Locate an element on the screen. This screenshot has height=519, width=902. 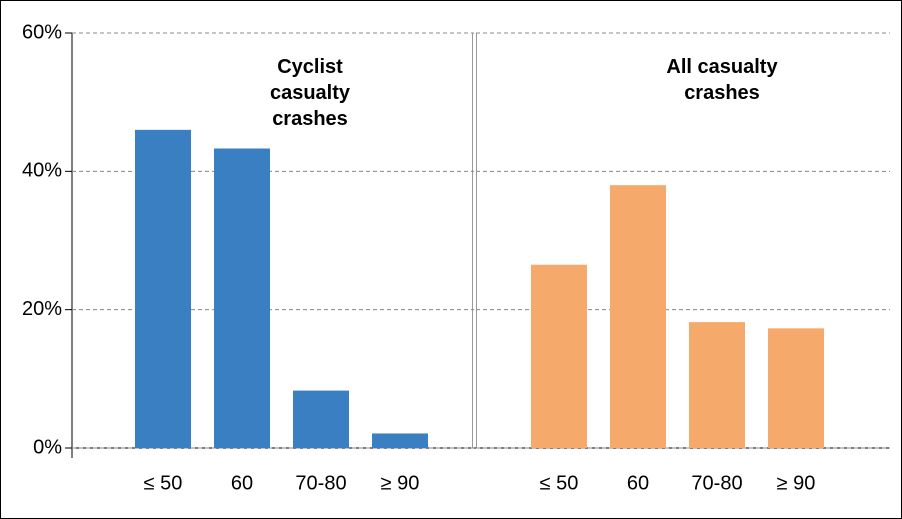
y-tick-label: 20% is located at coordinates (42, 309).